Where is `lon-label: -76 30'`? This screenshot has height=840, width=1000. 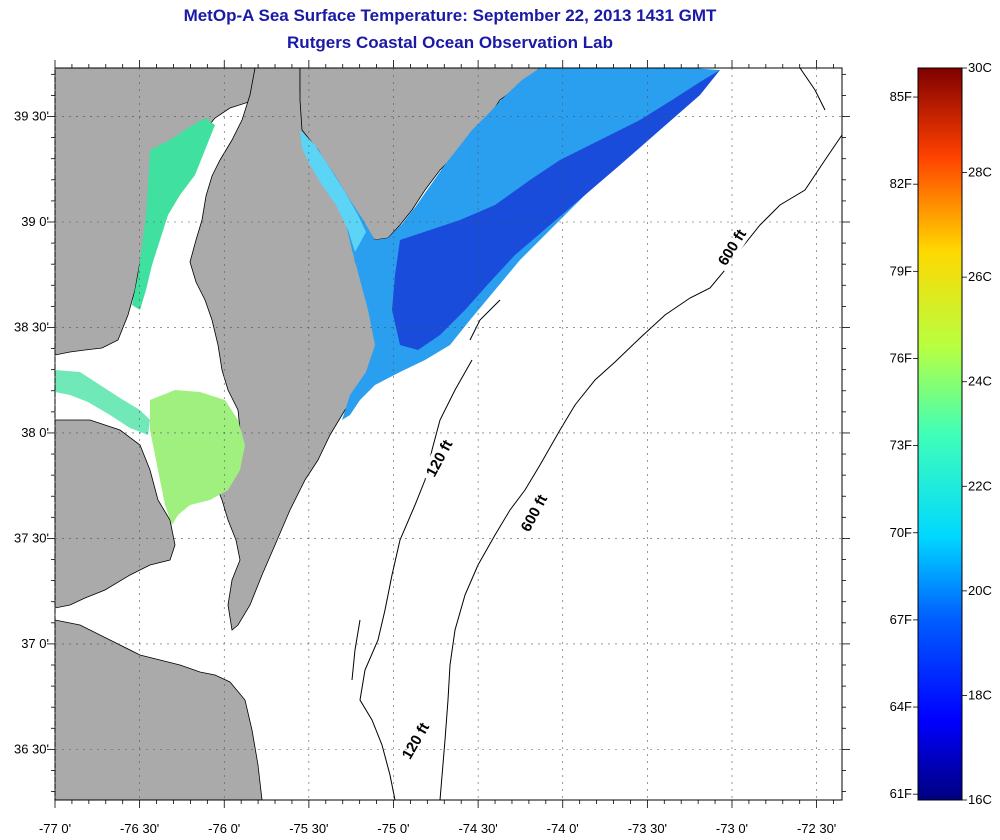 lon-label: -76 30' is located at coordinates (139, 828).